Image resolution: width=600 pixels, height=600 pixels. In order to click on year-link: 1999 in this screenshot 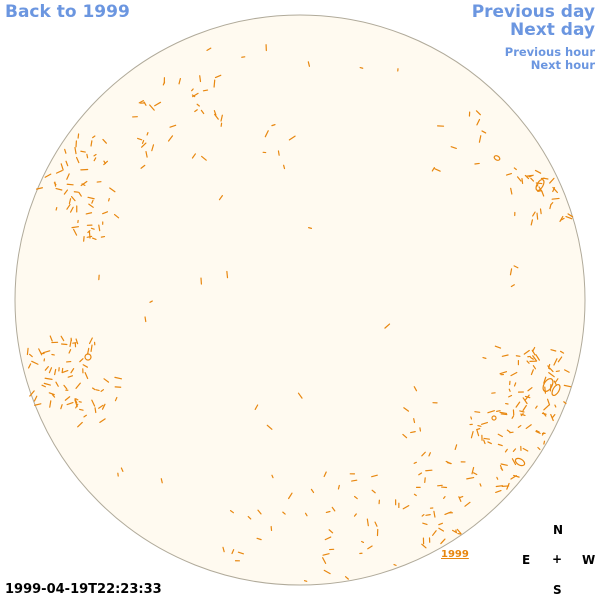, I will do `click(455, 554)`.